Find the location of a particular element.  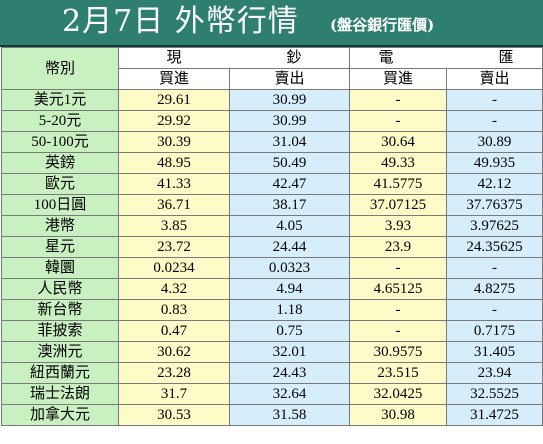

cash-sell-cell: 1.18 is located at coordinates (289, 310).